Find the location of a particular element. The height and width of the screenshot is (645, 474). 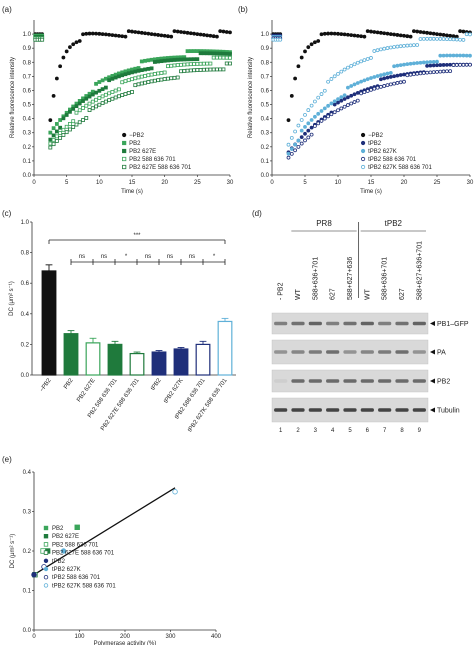

lane-label: WT is located at coordinates (298, 294).